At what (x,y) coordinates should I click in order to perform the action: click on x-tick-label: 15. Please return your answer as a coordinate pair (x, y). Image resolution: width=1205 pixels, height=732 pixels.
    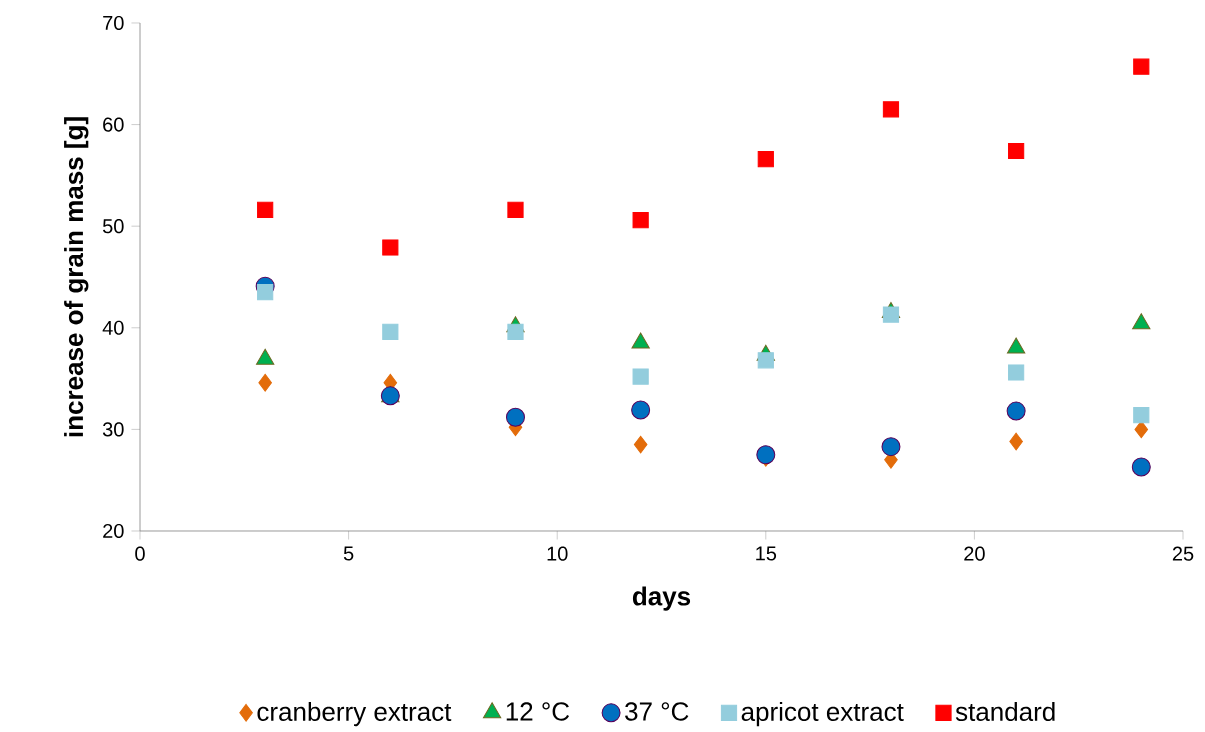
    Looking at the image, I should click on (766, 553).